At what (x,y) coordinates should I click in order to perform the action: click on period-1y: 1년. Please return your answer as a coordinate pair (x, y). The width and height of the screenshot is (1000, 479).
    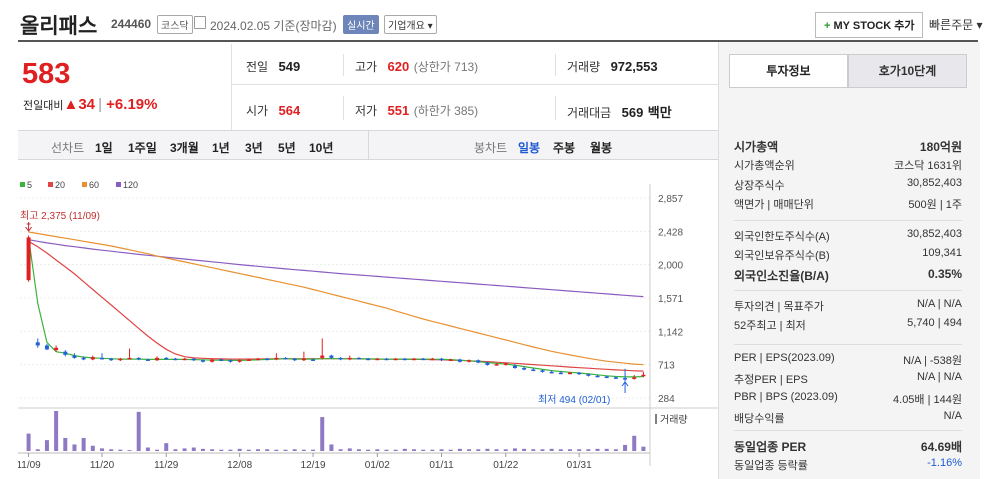
    Looking at the image, I should click on (221, 148).